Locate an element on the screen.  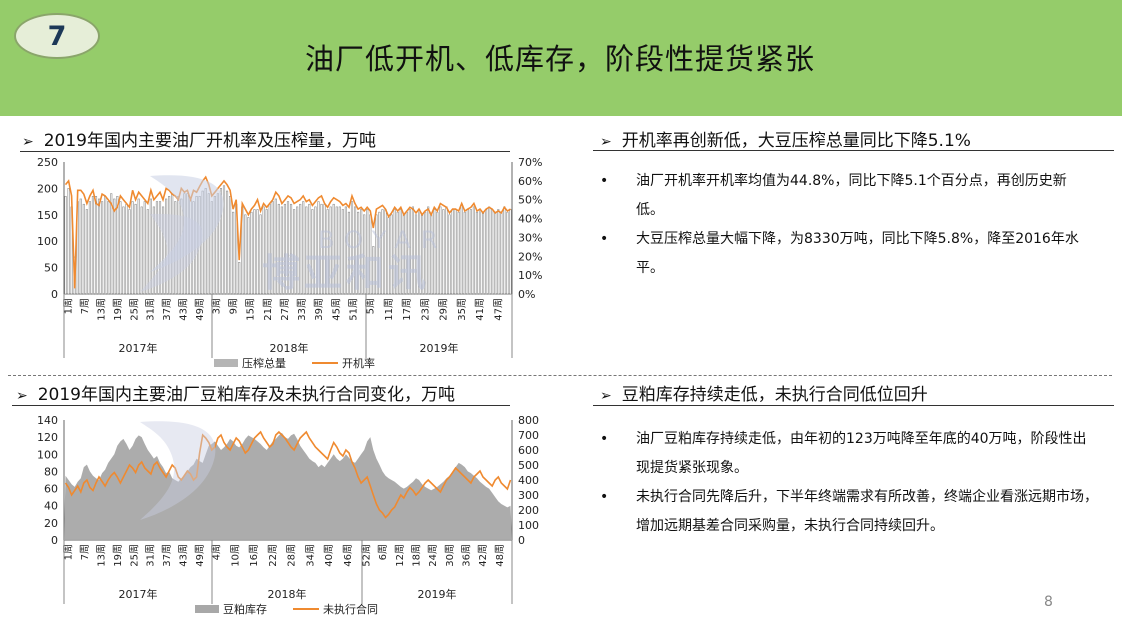
section-title-top-left: ➢ 2019年国内主要油厂开机率及压榨量，万吨 is located at coordinates (199, 138).